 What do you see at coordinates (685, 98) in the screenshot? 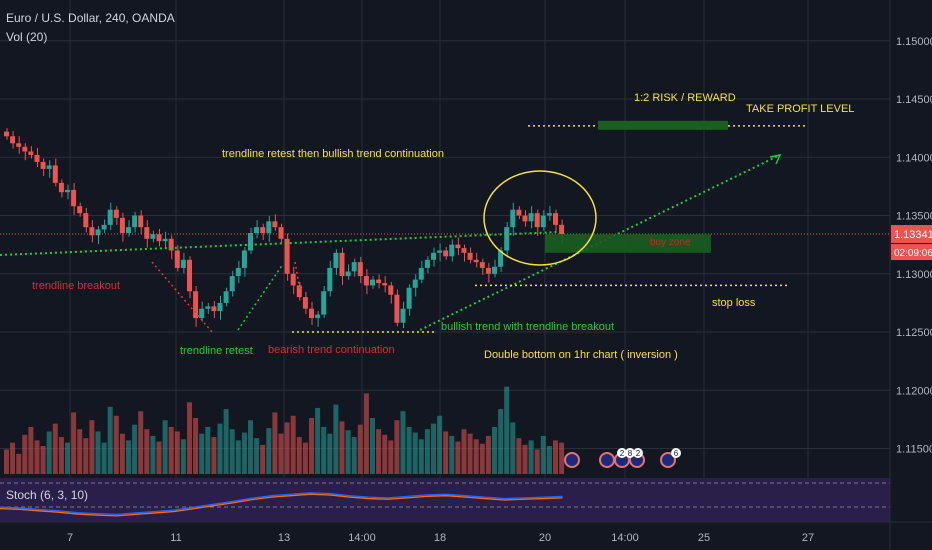
I see `risk-reward-label: 1:2 RISK / REWARD` at bounding box center [685, 98].